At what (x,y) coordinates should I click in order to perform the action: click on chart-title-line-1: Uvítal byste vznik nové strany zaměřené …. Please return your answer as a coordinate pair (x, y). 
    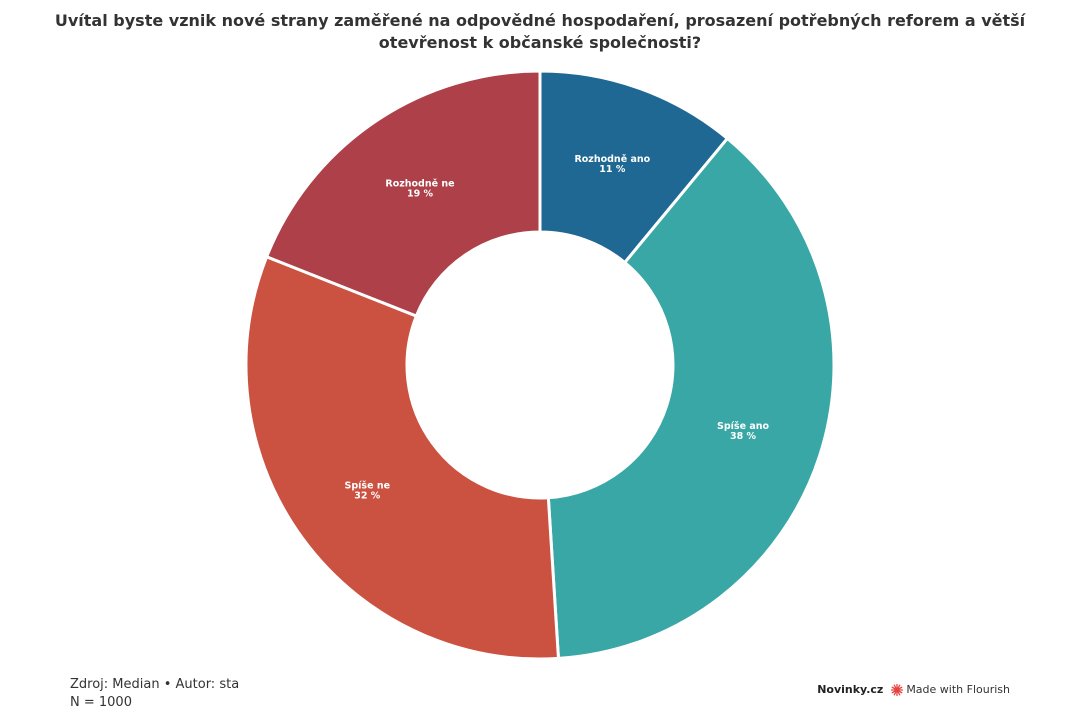
    Looking at the image, I should click on (540, 20).